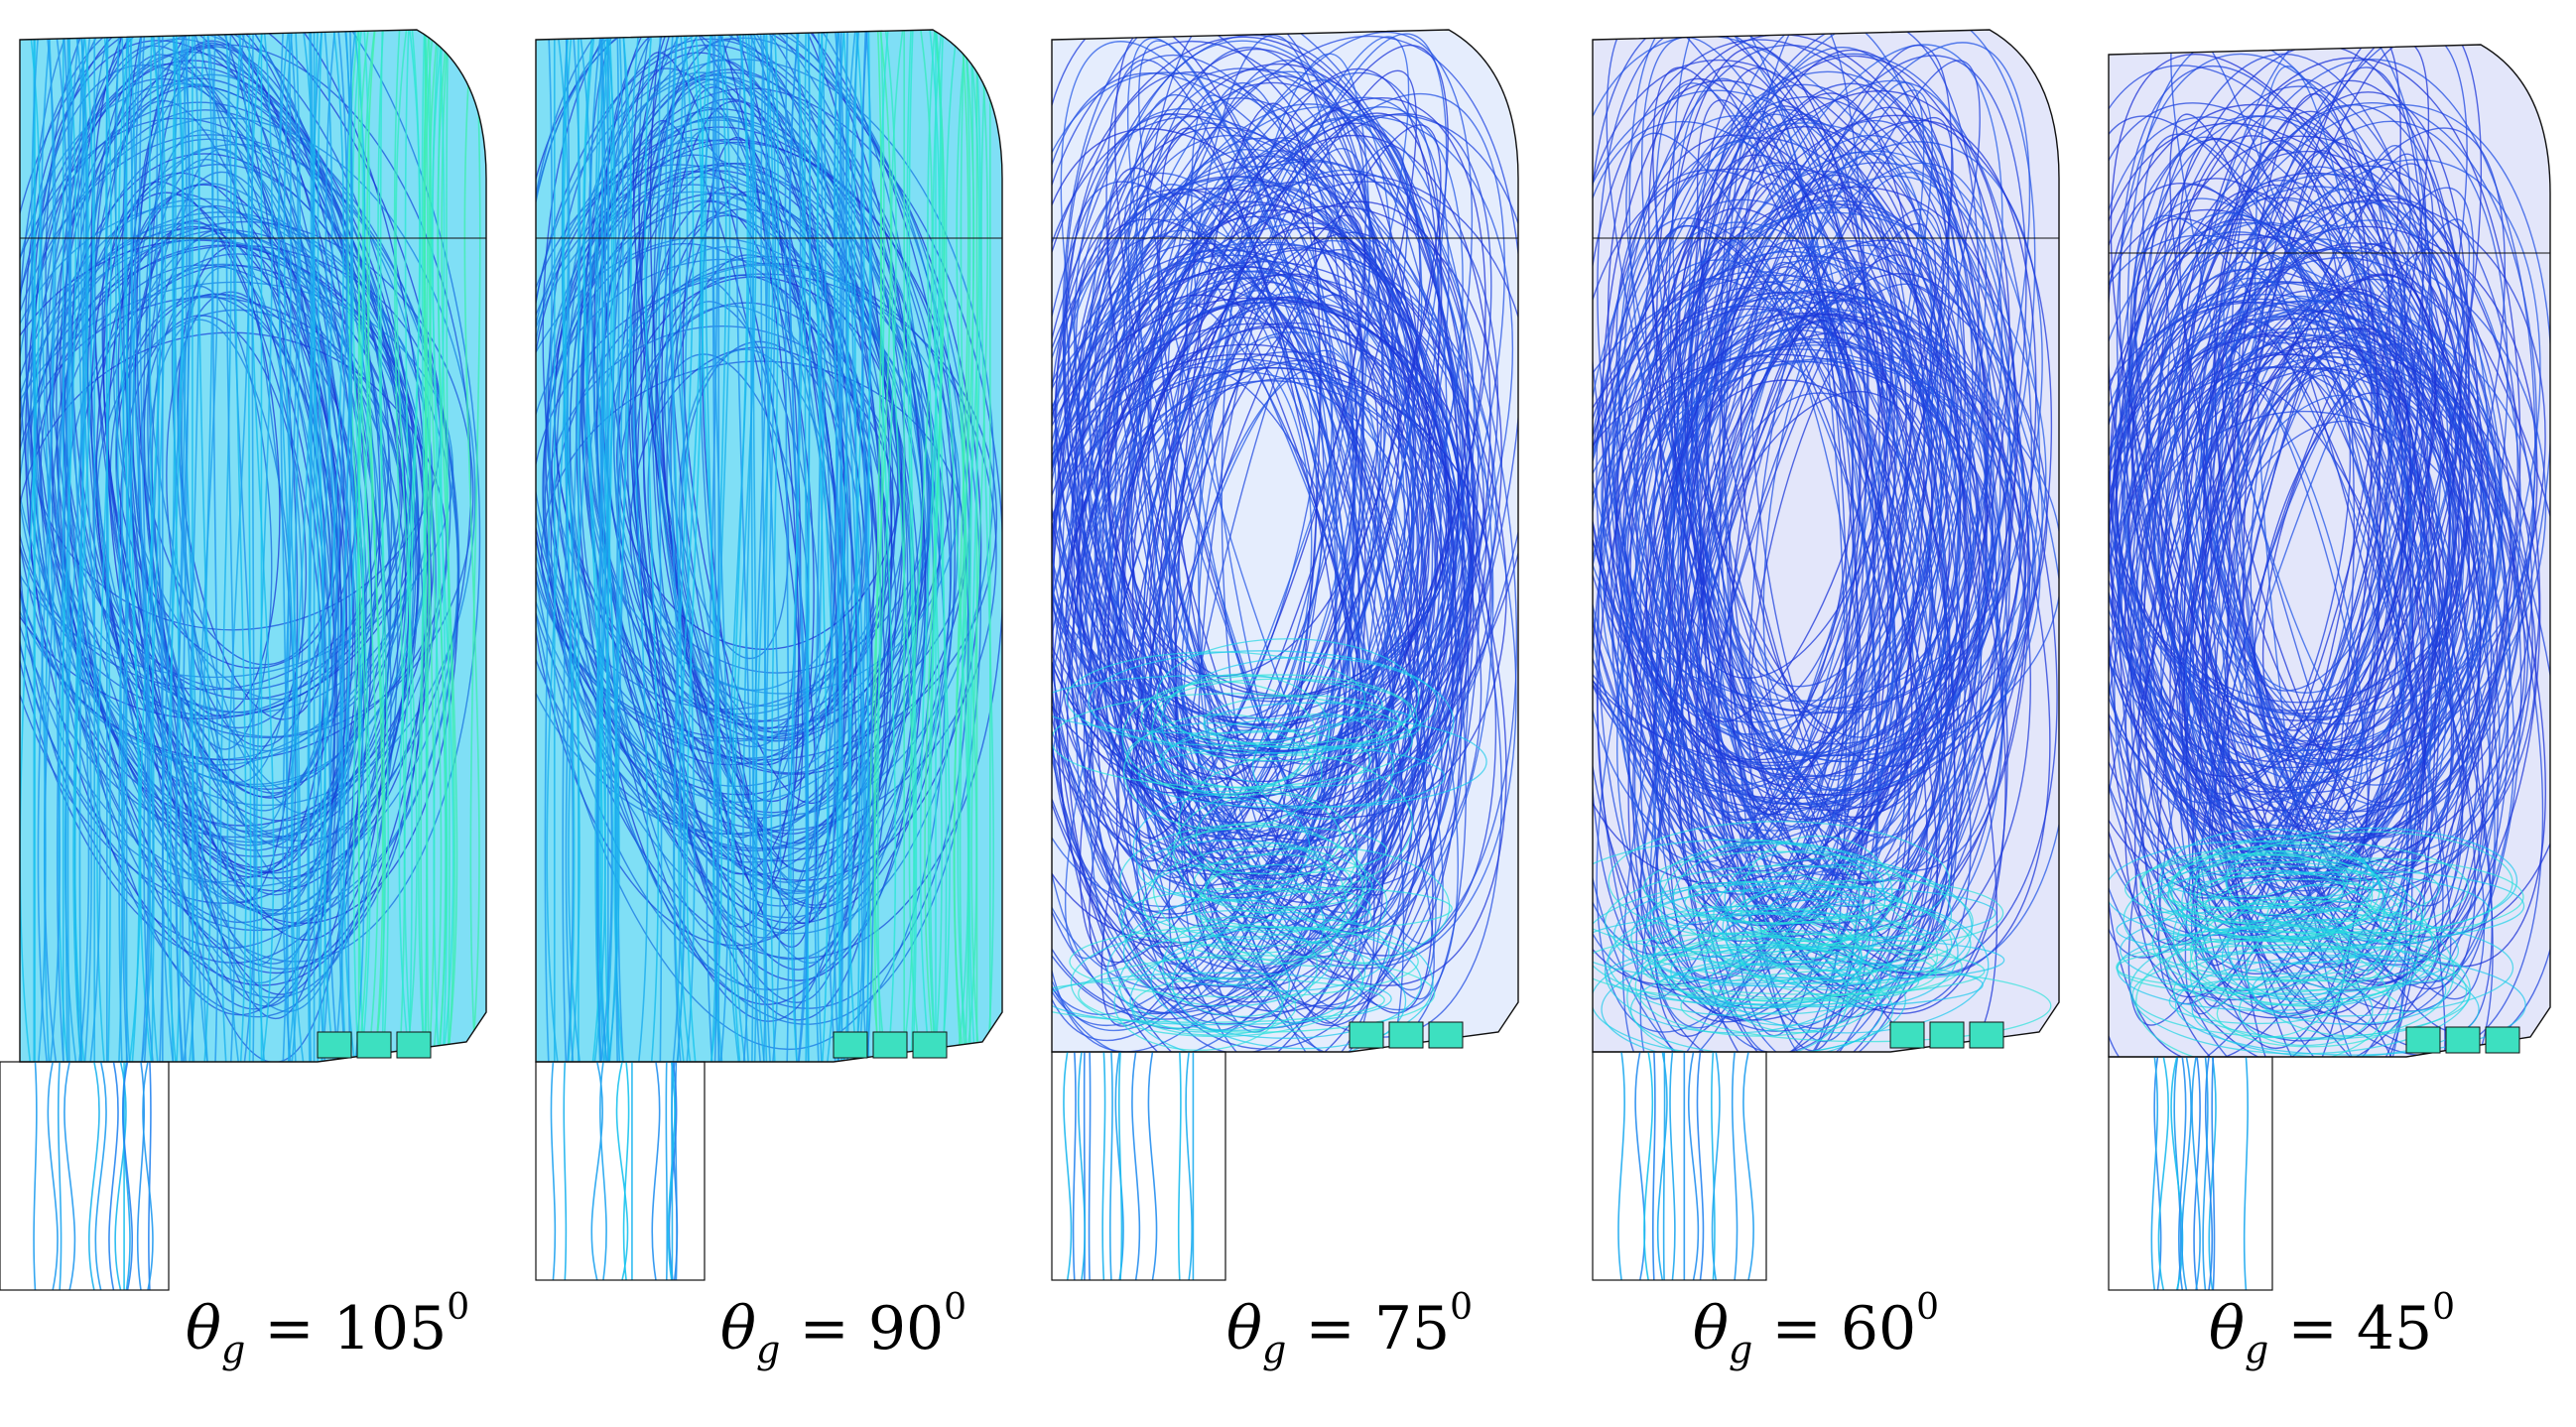 The width and height of the screenshot is (2576, 1427). Describe the element at coordinates (2395, 1328) in the screenshot. I see `angle-value: 45` at that location.